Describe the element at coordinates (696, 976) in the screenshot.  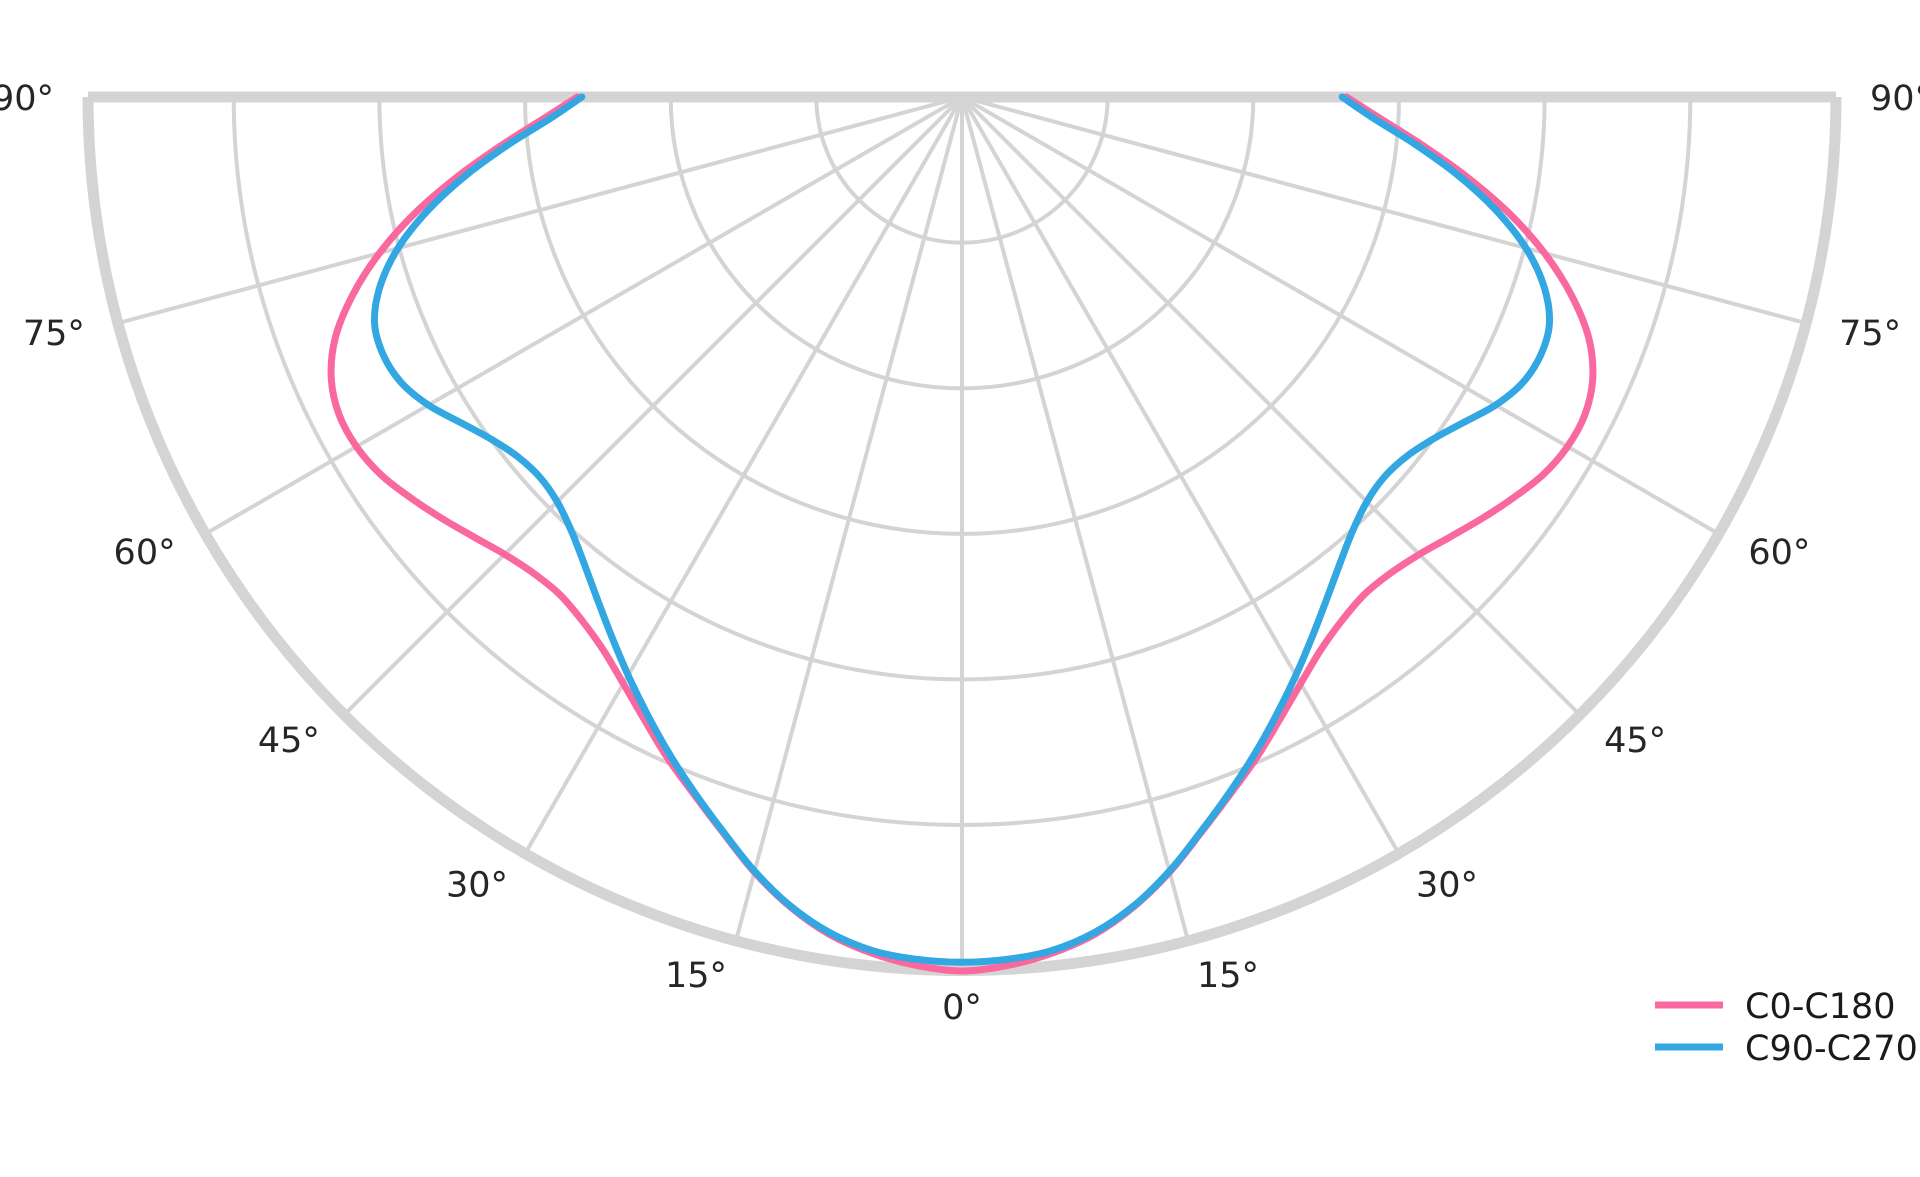
I see `angle-label-left-15: 15°` at that location.